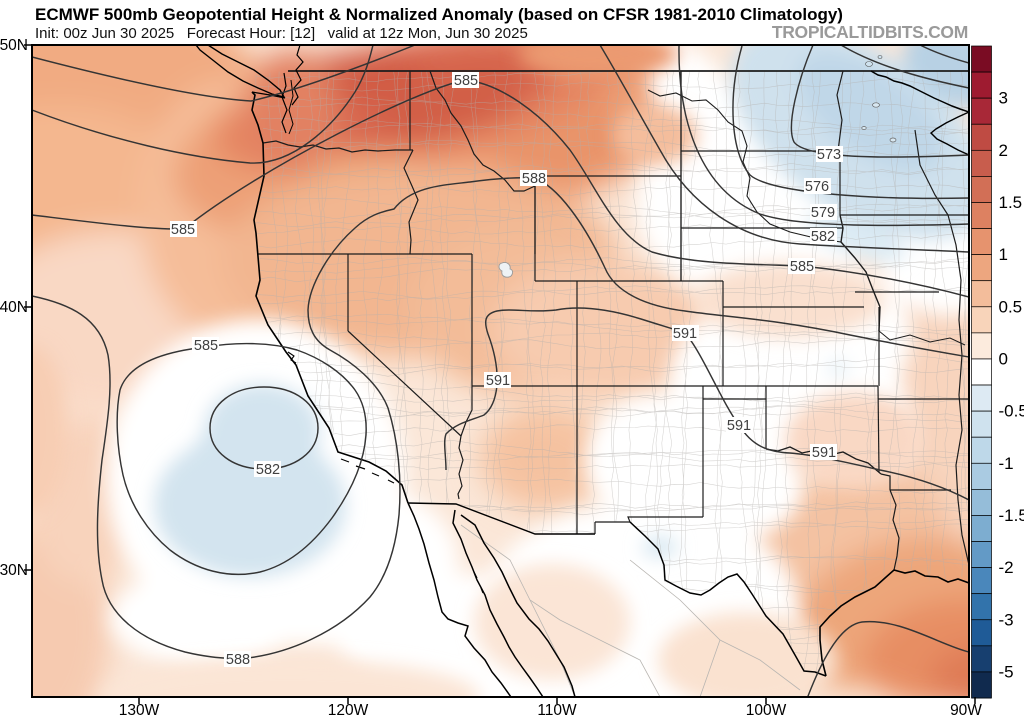 The width and height of the screenshot is (1024, 723). Describe the element at coordinates (1006, 619) in the screenshot. I see `svg-text: -3` at that location.